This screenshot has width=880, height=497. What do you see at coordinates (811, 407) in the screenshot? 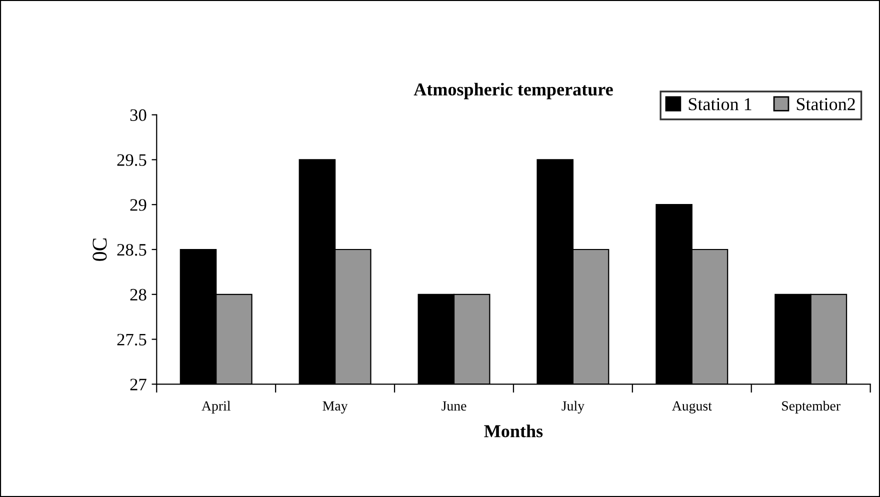
I see `x-tick-label: September` at bounding box center [811, 407].